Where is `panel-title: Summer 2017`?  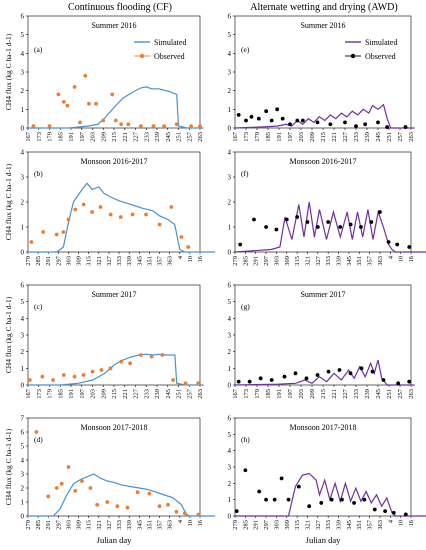
panel-title: Summer 2017 is located at coordinates (113, 294).